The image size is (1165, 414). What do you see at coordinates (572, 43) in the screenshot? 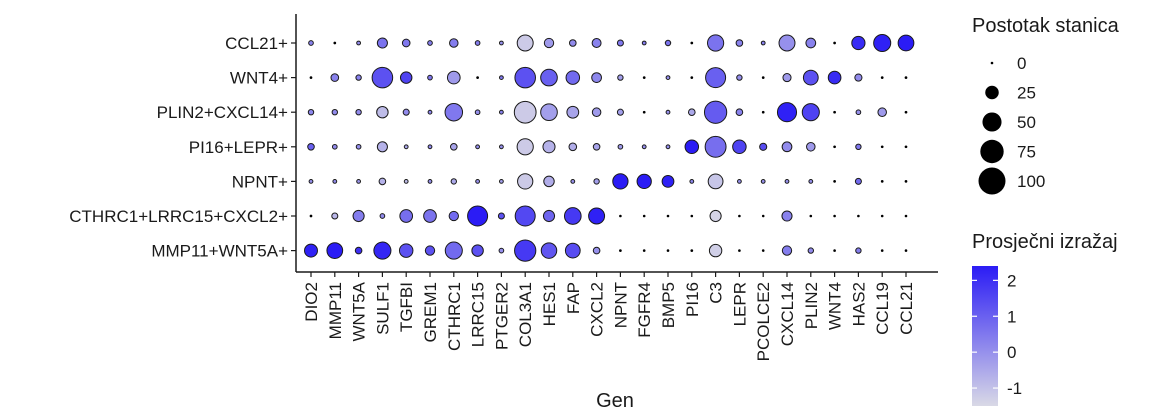
I see `dot-CCL21-FAP` at bounding box center [572, 43].